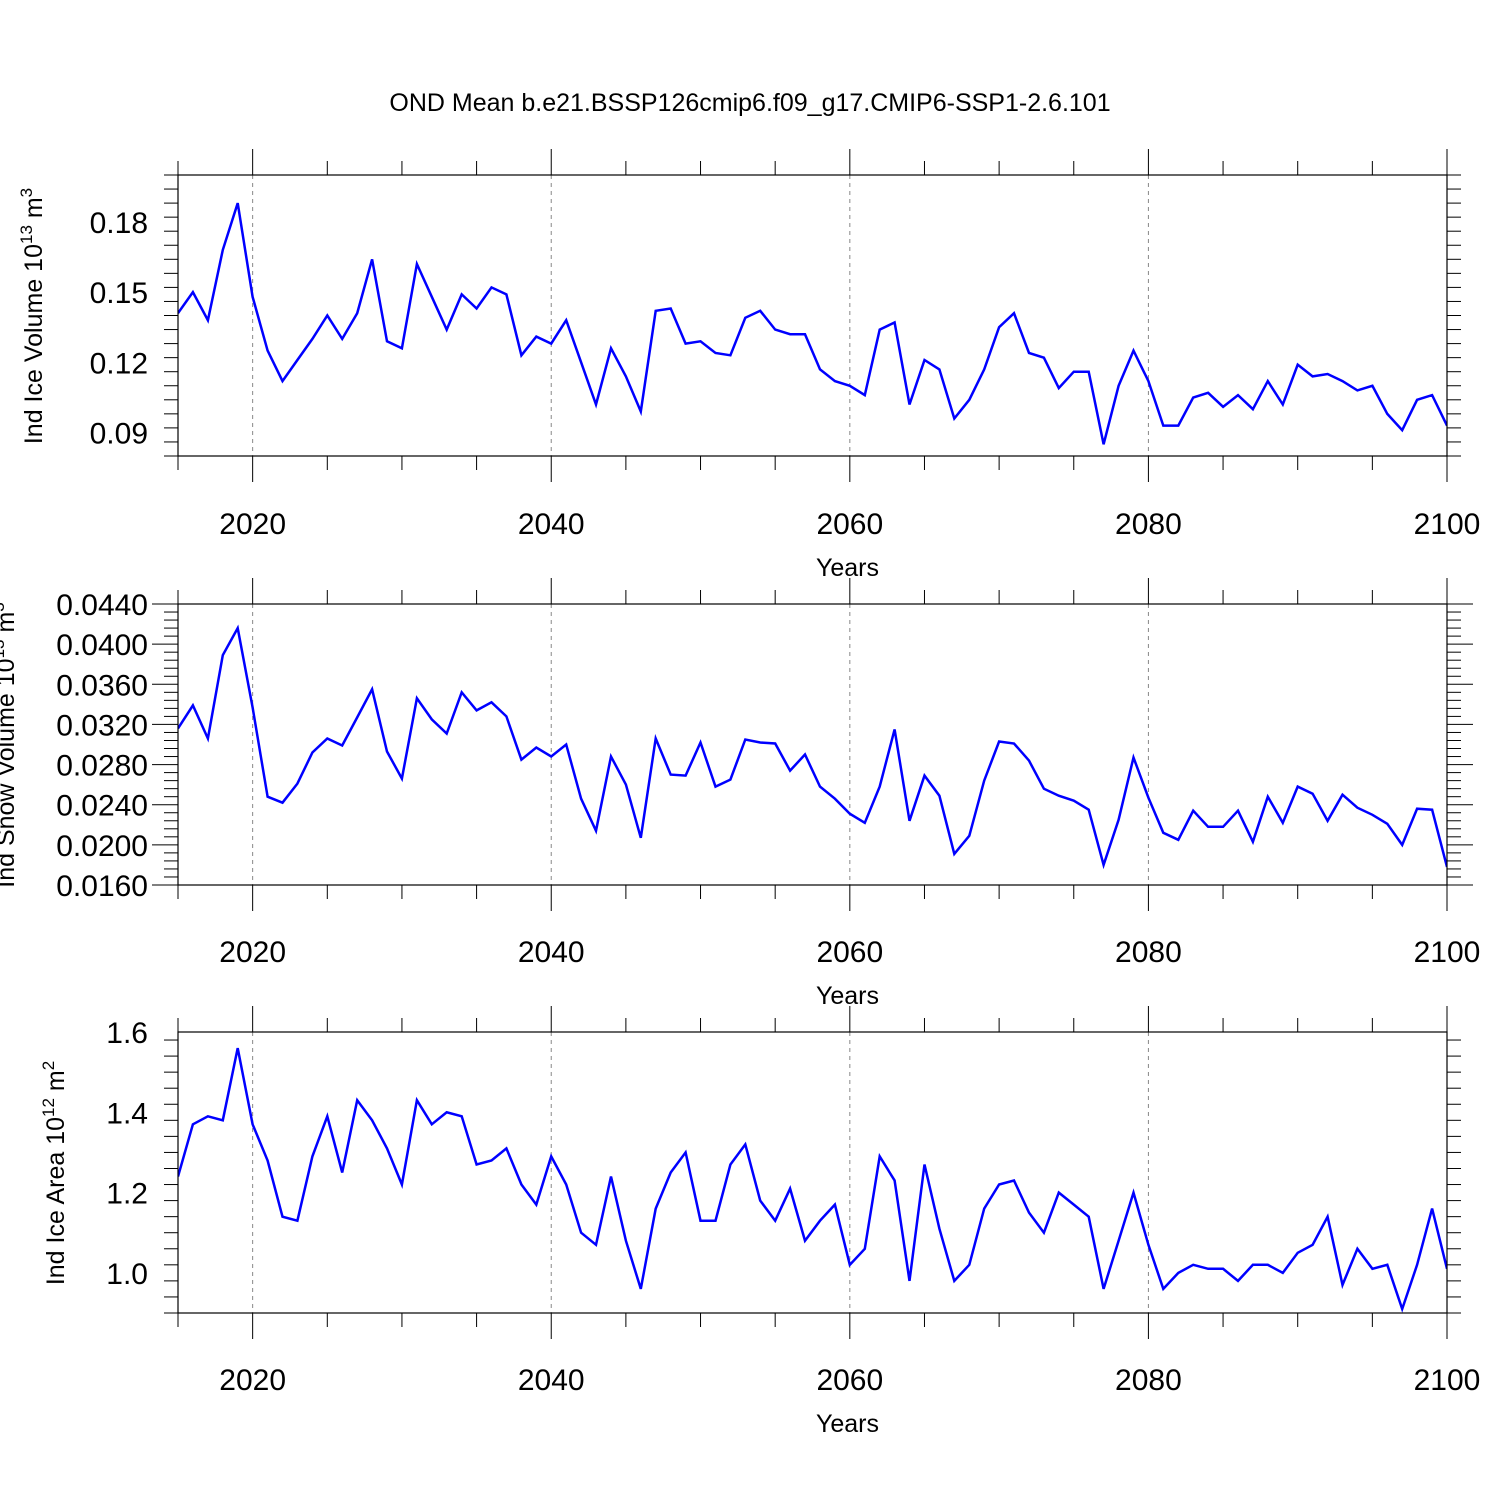 This screenshot has height=1500, width=1500. What do you see at coordinates (119, 293) in the screenshot?
I see `y-tick-label: 0.15` at bounding box center [119, 293].